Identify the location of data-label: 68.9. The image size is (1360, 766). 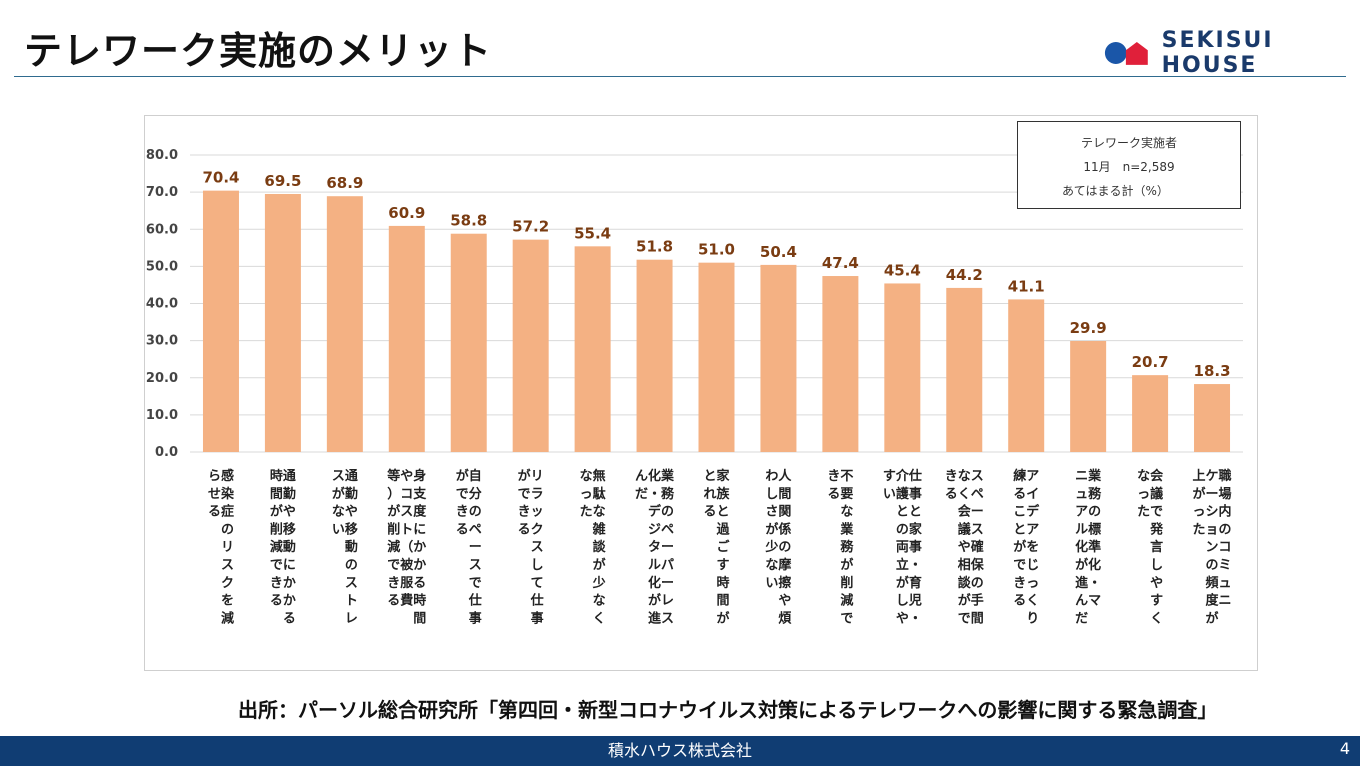
(344, 183).